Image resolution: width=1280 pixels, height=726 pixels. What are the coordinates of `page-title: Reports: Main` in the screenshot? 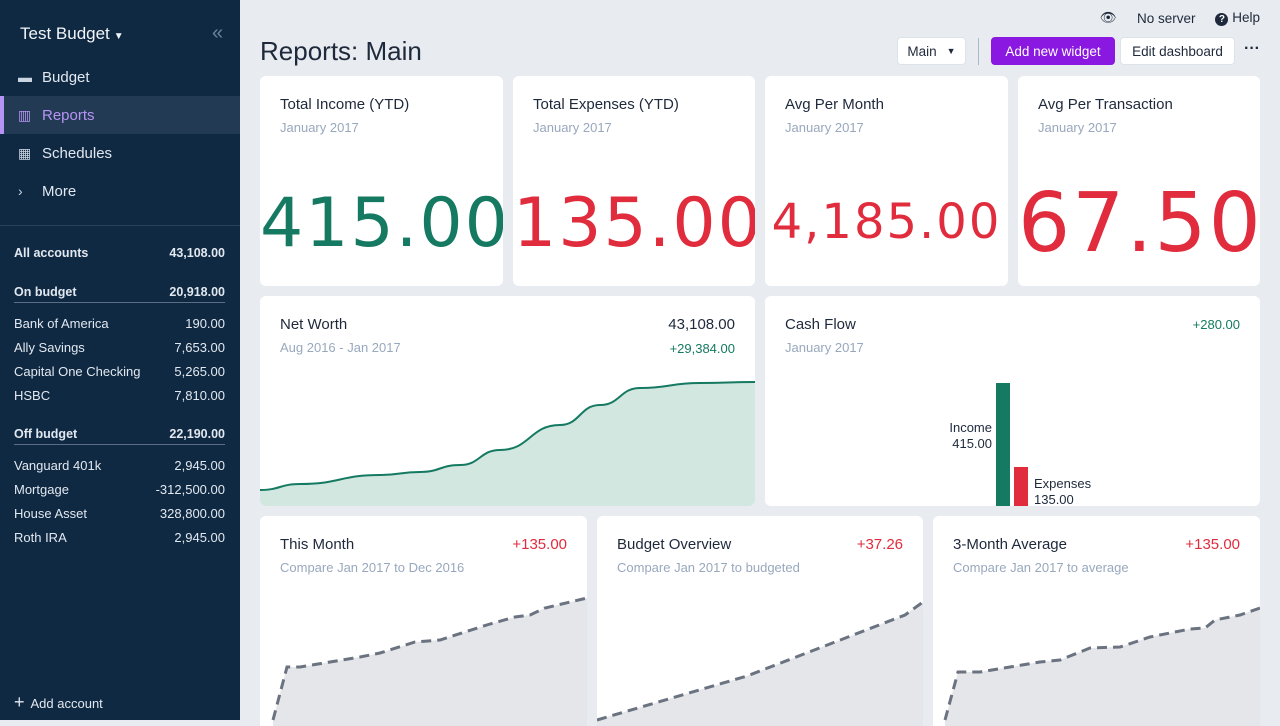 It's located at (341, 51).